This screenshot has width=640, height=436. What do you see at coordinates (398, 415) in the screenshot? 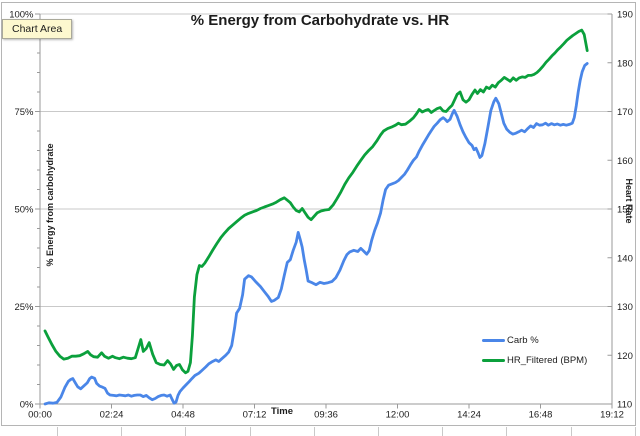
I see `x-axis-tick-label: 12:00` at bounding box center [398, 415].